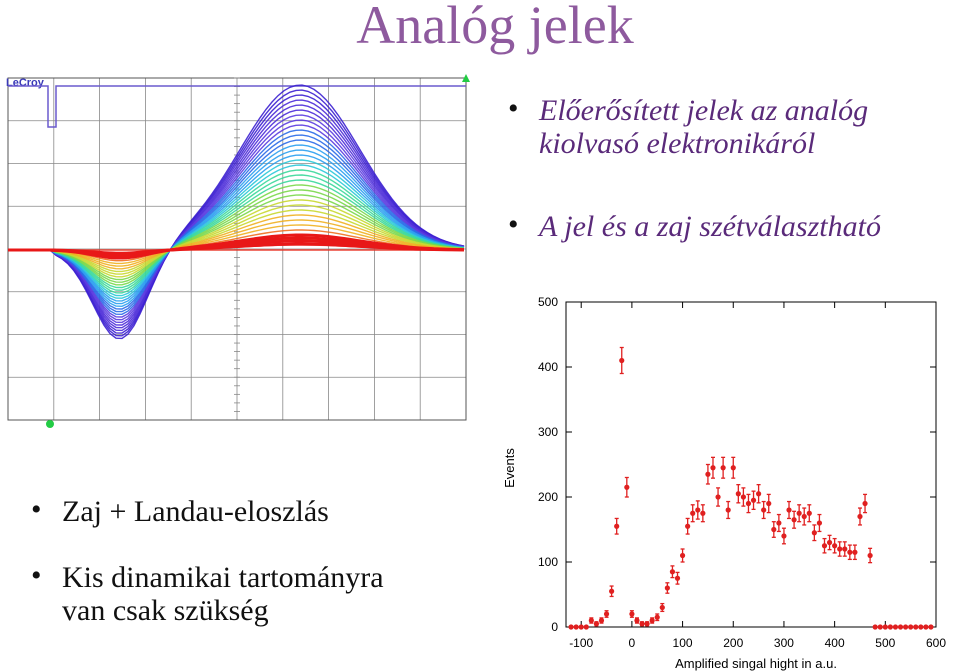 The height and width of the screenshot is (672, 960). What do you see at coordinates (581, 643) in the screenshot?
I see `x-tick-label: -100` at bounding box center [581, 643].